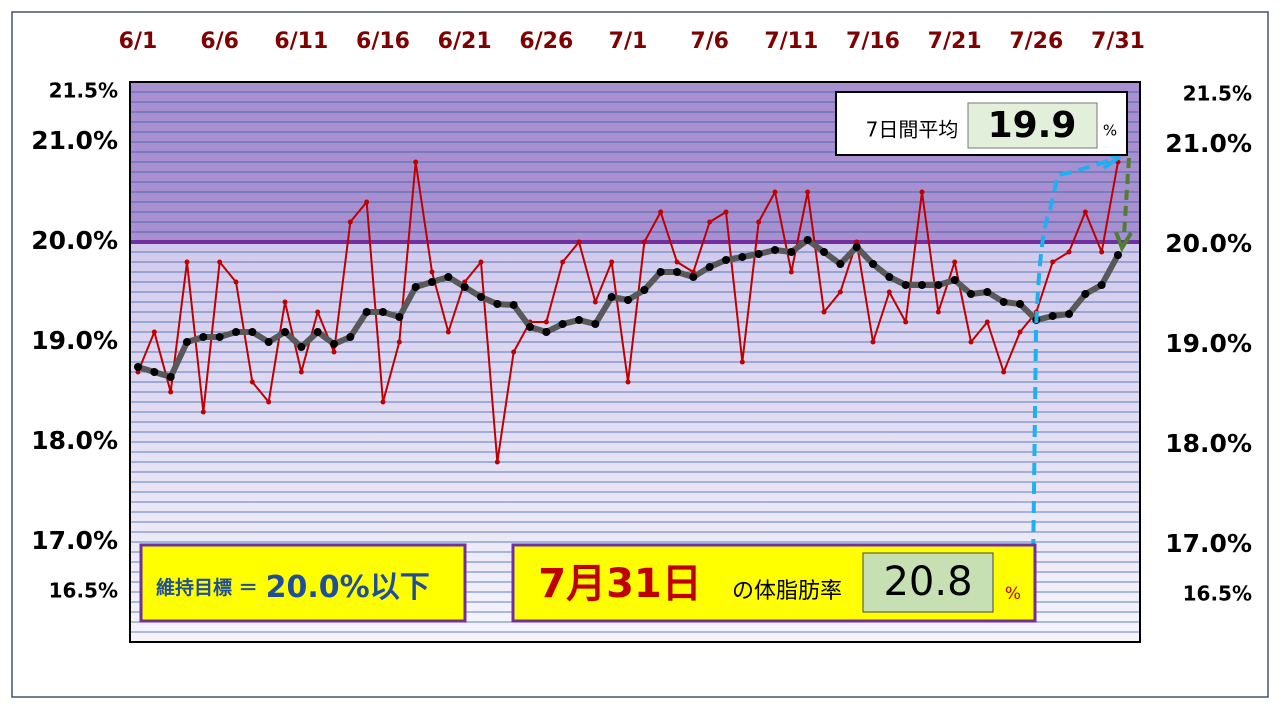 The width and height of the screenshot is (1281, 713). Describe the element at coordinates (1208, 343) in the screenshot. I see `y2-tick-label: 19.0%` at that location.